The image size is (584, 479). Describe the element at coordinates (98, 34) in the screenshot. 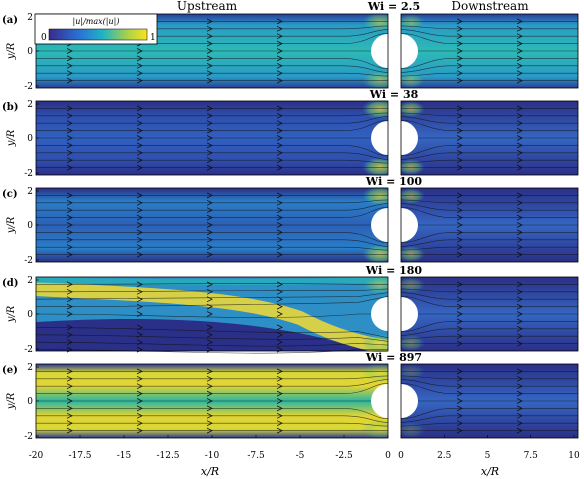

I see `colorbar-gradient` at that location.